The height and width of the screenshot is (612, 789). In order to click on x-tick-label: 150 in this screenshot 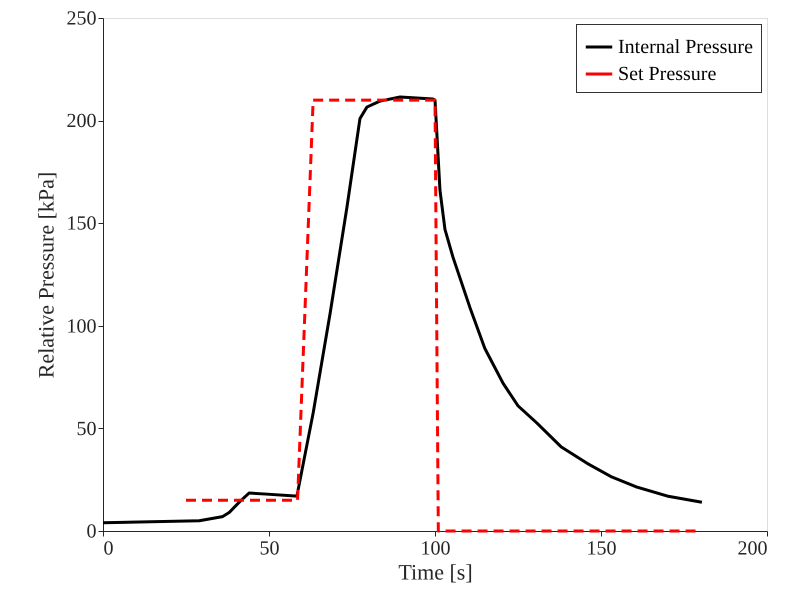, I will do `click(601, 549)`.